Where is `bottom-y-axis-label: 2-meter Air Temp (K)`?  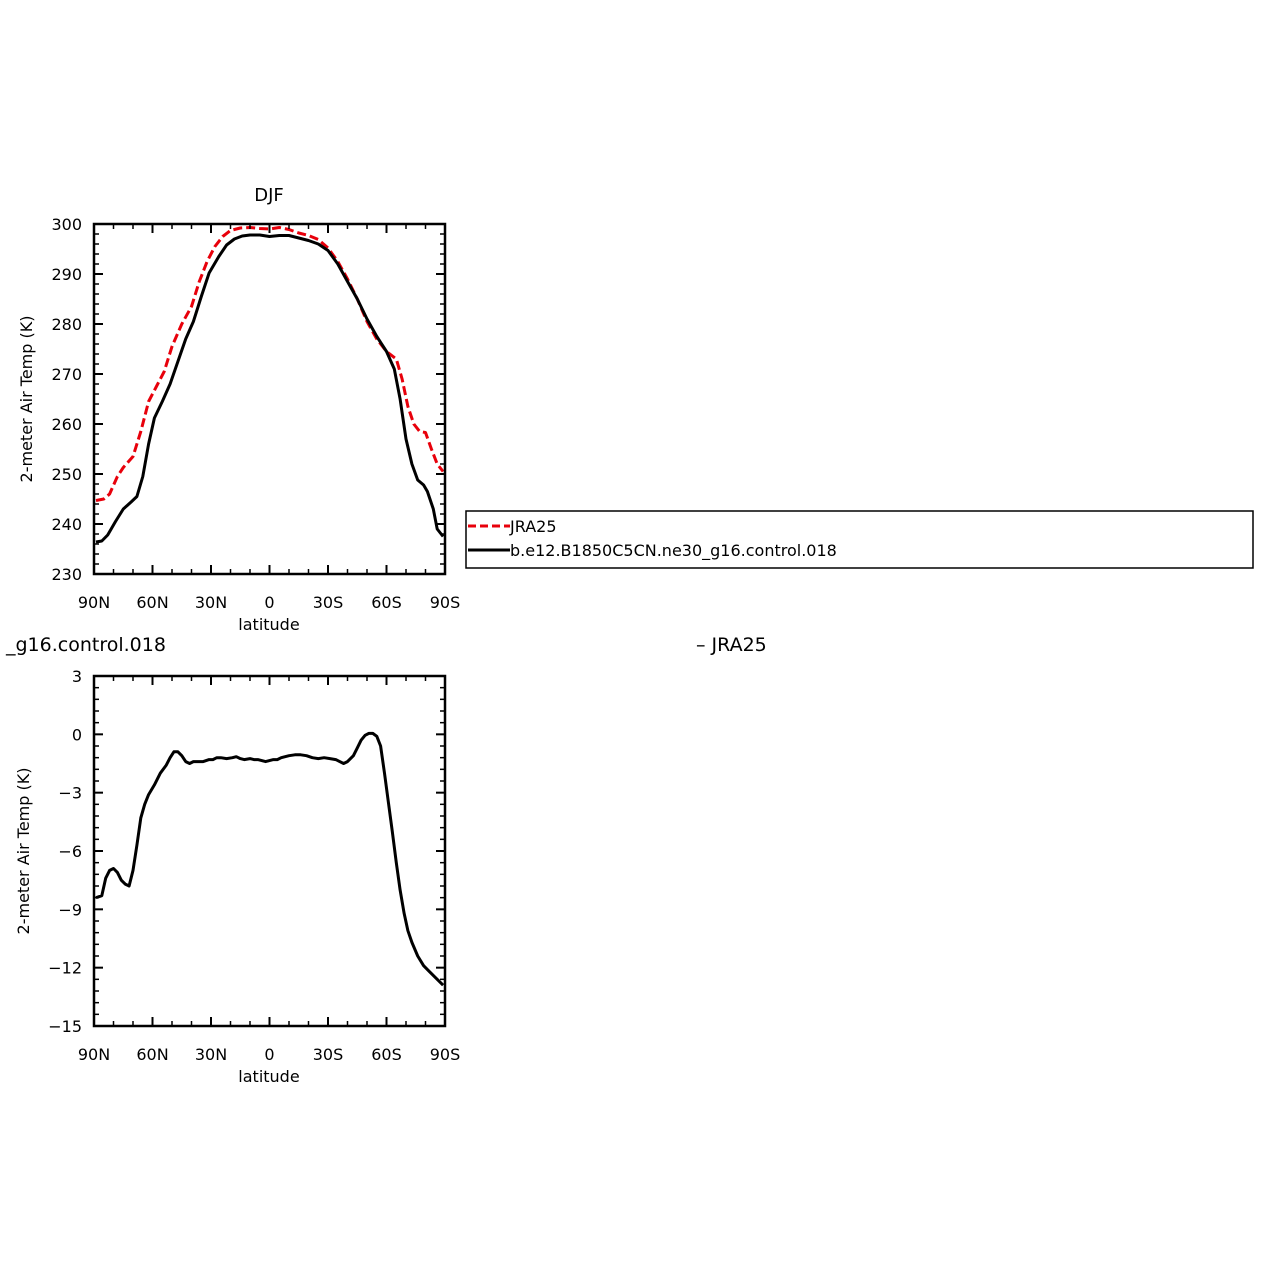
bottom-y-axis-label: 2-meter Air Temp (K) is located at coordinates (23, 851).